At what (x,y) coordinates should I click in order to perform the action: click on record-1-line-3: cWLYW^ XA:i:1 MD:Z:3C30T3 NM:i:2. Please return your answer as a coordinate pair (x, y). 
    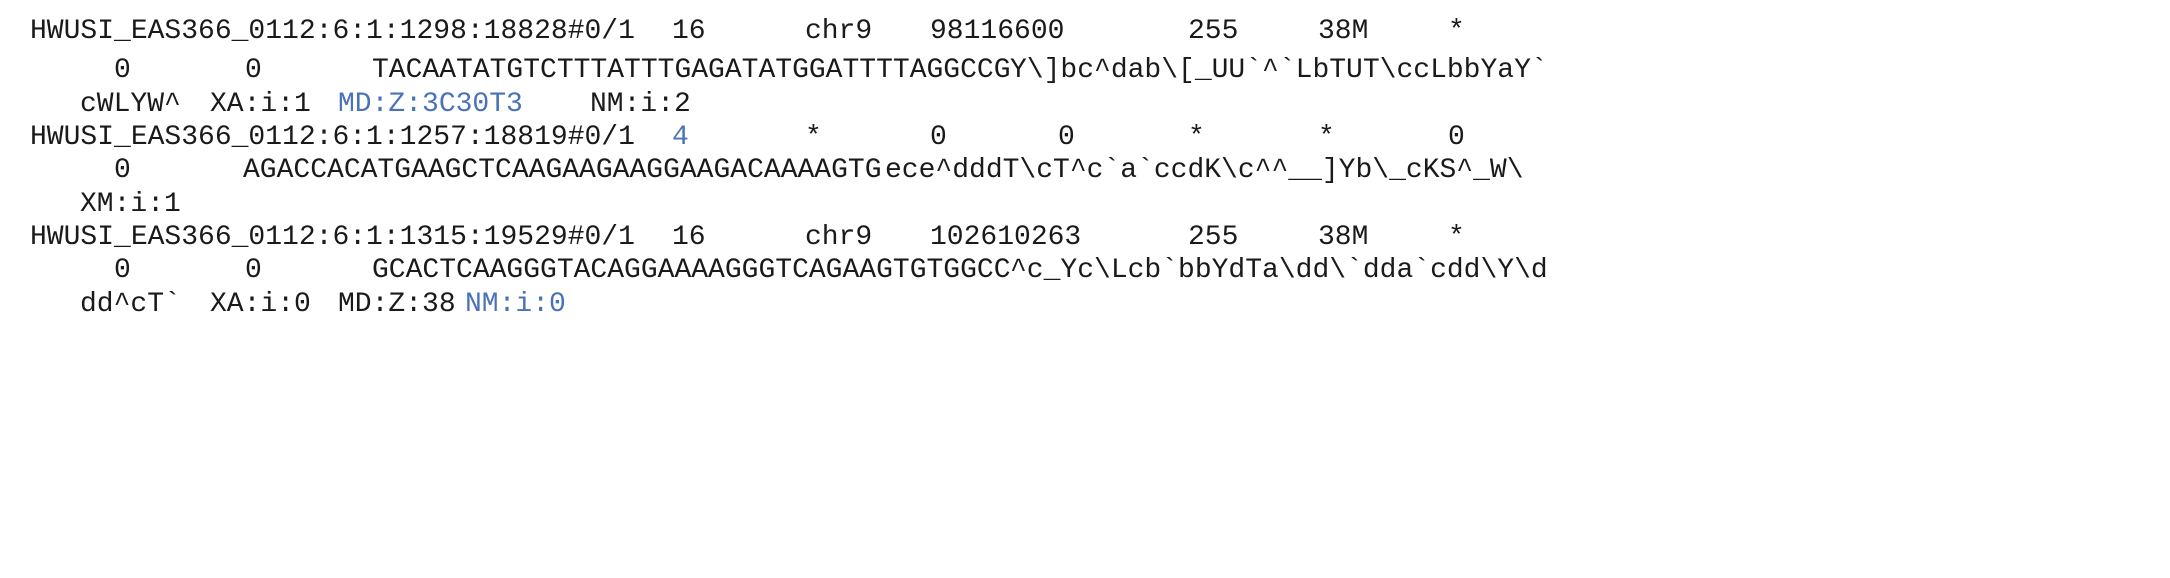
    Looking at the image, I should click on (345, 105).